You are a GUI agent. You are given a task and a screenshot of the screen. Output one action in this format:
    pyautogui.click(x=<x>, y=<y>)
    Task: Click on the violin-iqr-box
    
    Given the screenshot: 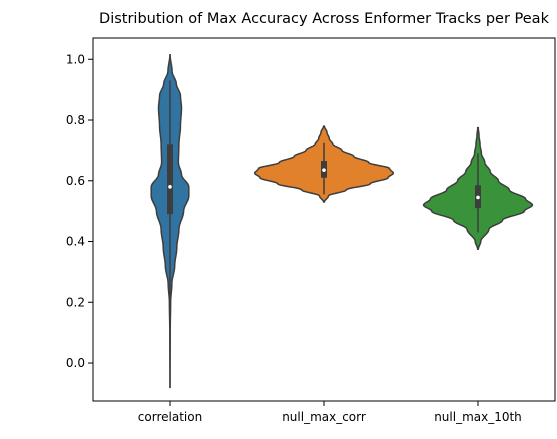 What is the action you would take?
    pyautogui.click(x=170, y=179)
    